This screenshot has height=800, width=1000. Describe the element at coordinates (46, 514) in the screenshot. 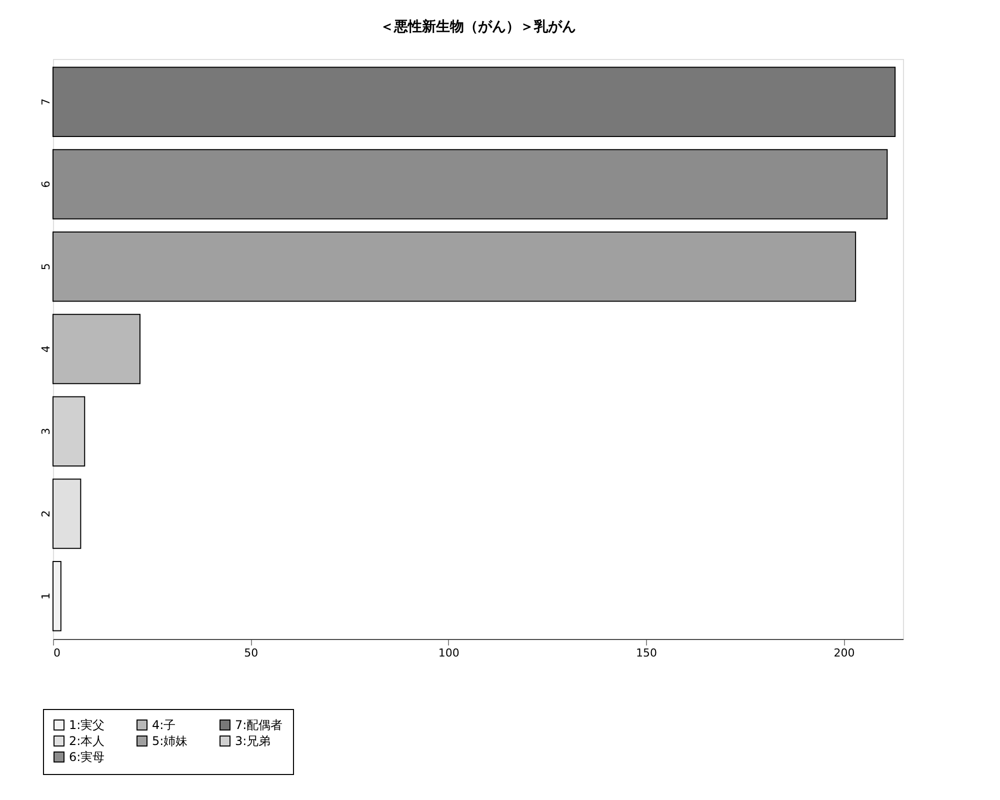

I see `y-tick-label: 2` at that location.